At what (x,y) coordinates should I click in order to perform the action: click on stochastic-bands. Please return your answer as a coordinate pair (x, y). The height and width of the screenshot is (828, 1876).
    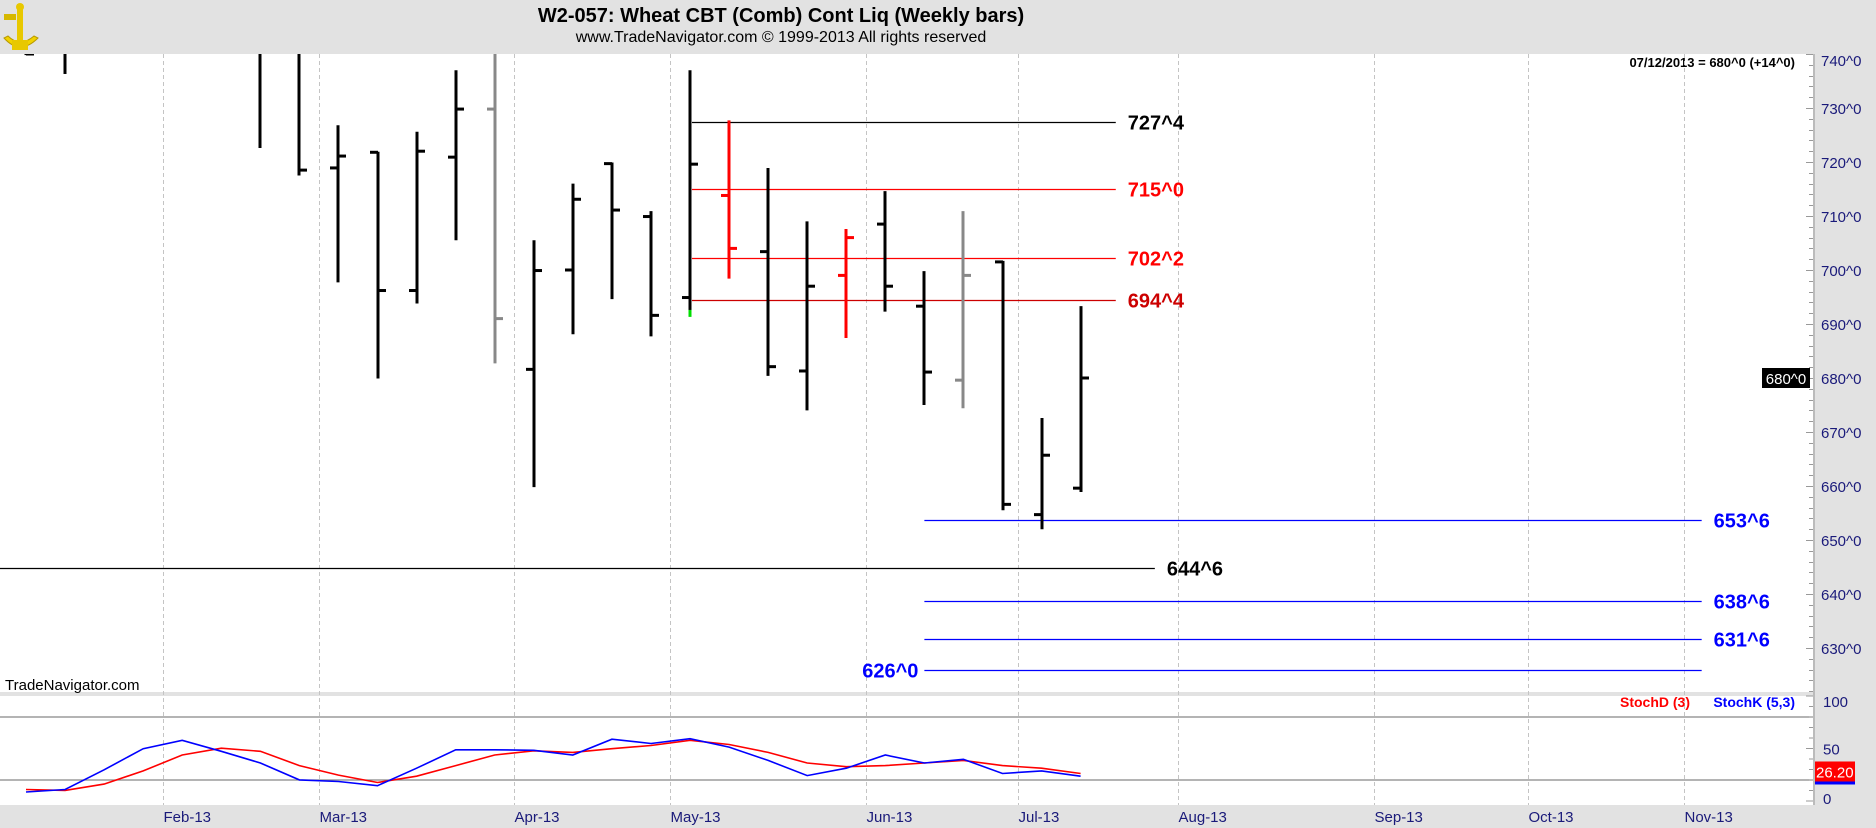
    Looking at the image, I should click on (906, 748).